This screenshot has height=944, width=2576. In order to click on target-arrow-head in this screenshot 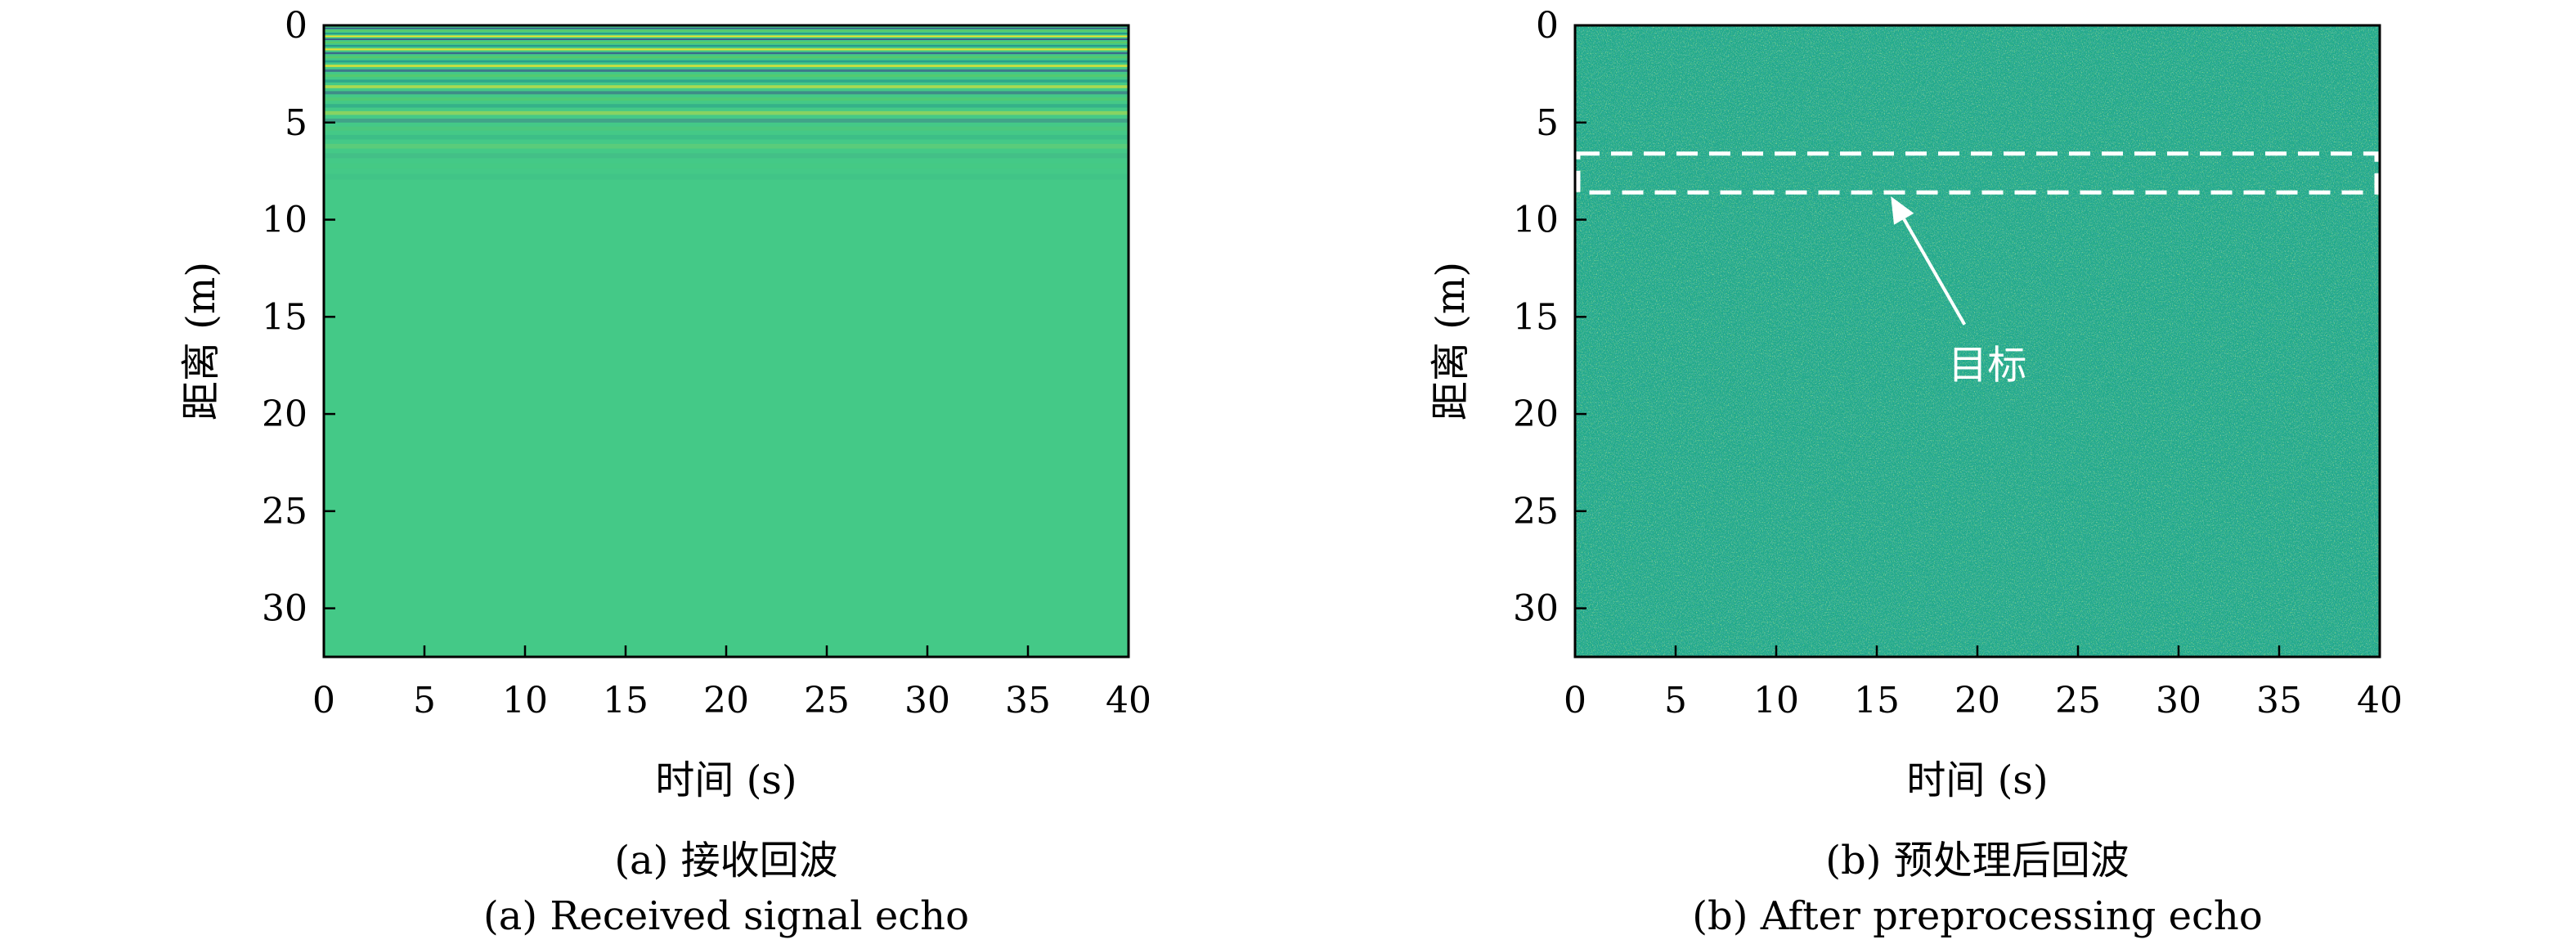, I will do `click(1902, 210)`.